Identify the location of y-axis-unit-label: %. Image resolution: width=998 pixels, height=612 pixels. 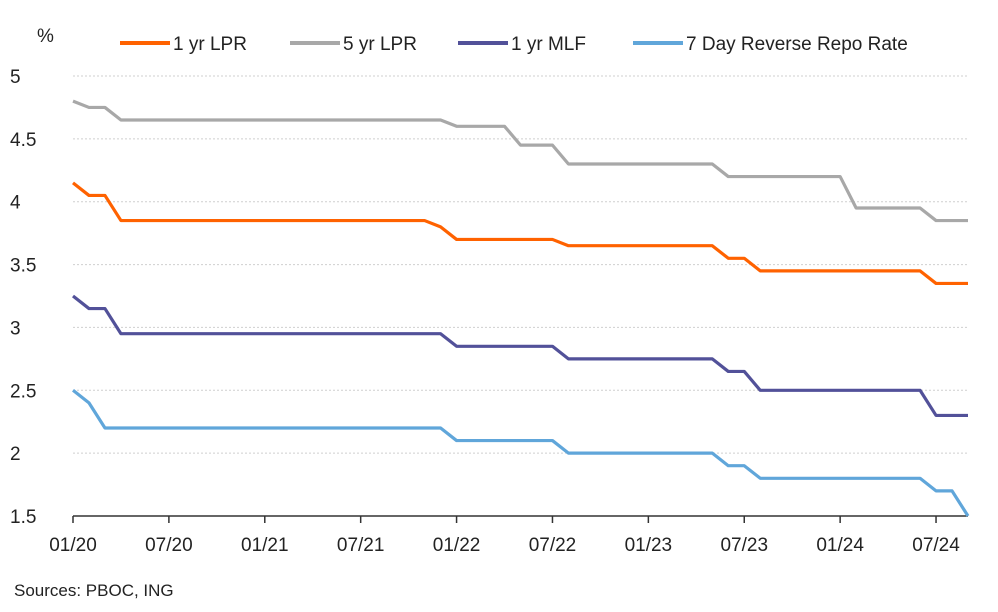
(45, 36).